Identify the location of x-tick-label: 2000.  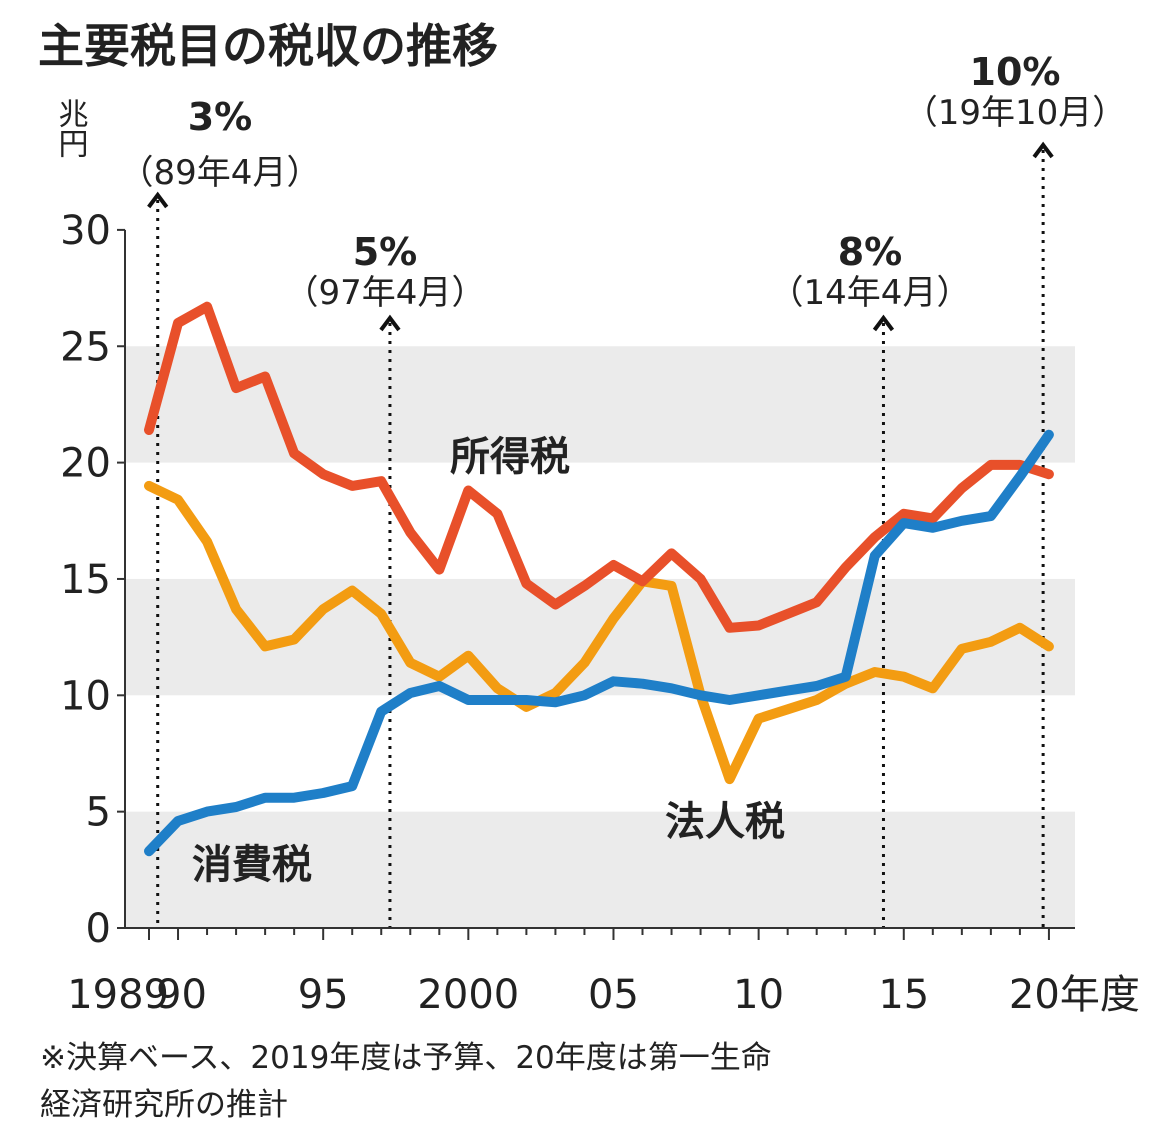
(468, 995).